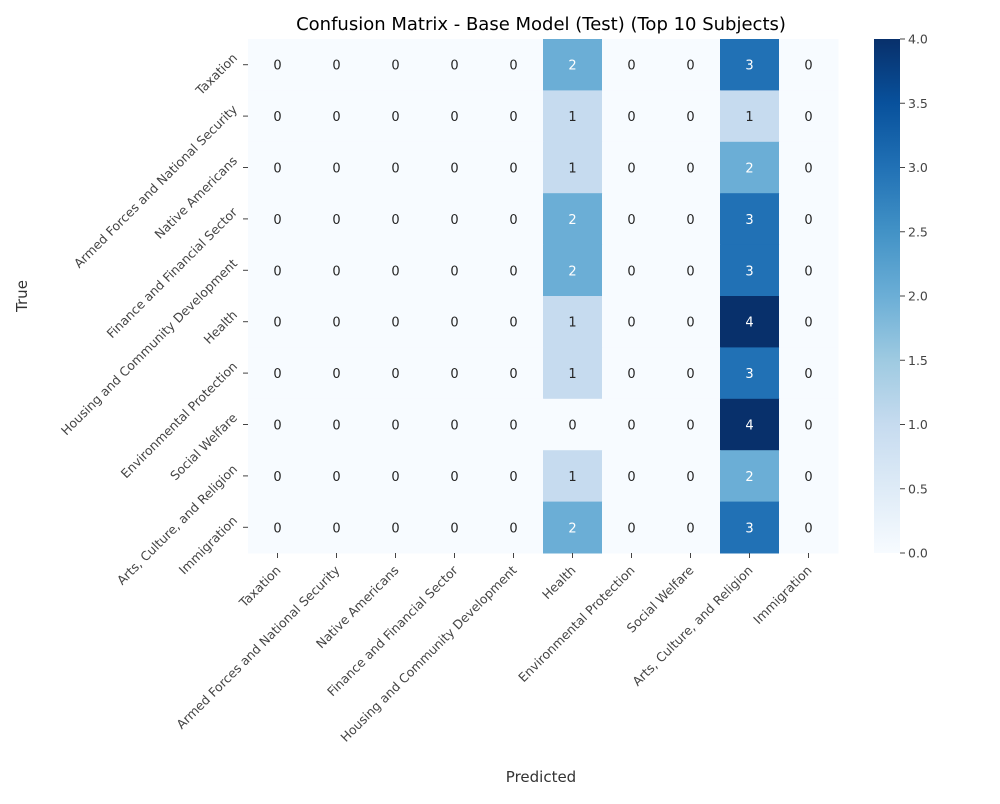  I want to click on colorbar-tick-label: 1.5, so click(918, 360).